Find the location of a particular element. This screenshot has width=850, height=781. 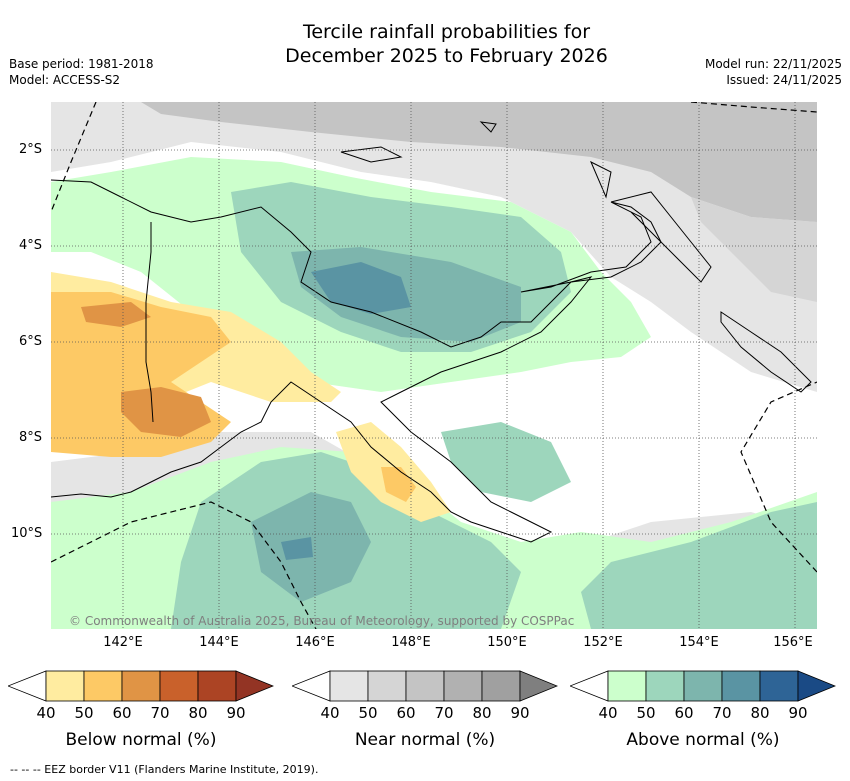

near-bin-under is located at coordinates (311, 686).